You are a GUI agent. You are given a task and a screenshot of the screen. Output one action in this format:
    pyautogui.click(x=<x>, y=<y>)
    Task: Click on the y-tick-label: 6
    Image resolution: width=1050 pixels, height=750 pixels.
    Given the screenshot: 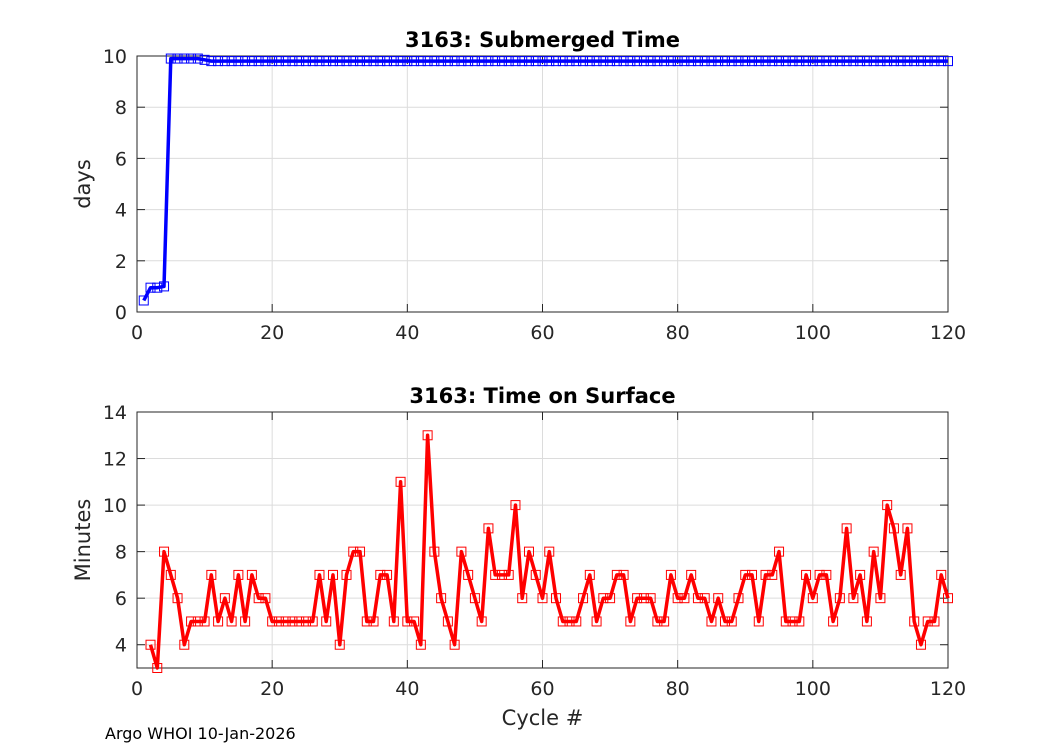 What is the action you would take?
    pyautogui.click(x=121, y=599)
    